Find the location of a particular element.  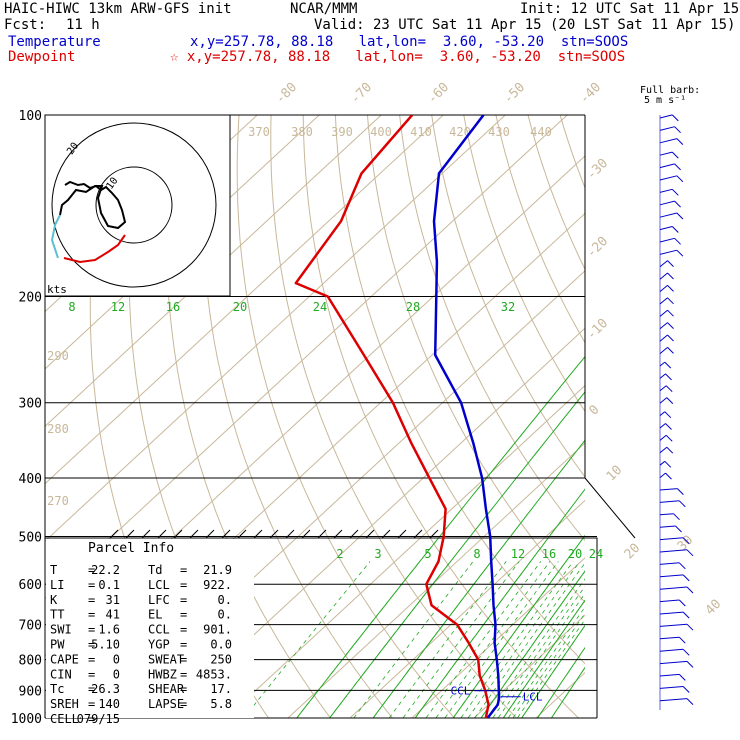

parcel-value: 5.10 is located at coordinates (105, 645).